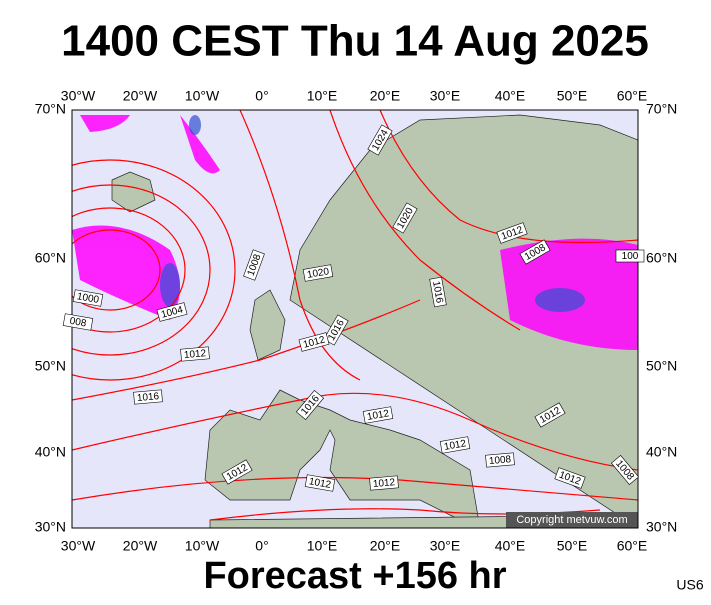 This screenshot has height=605, width=711. Describe the element at coordinates (661, 452) in the screenshot. I see `lat-label-right: 40°N` at that location.